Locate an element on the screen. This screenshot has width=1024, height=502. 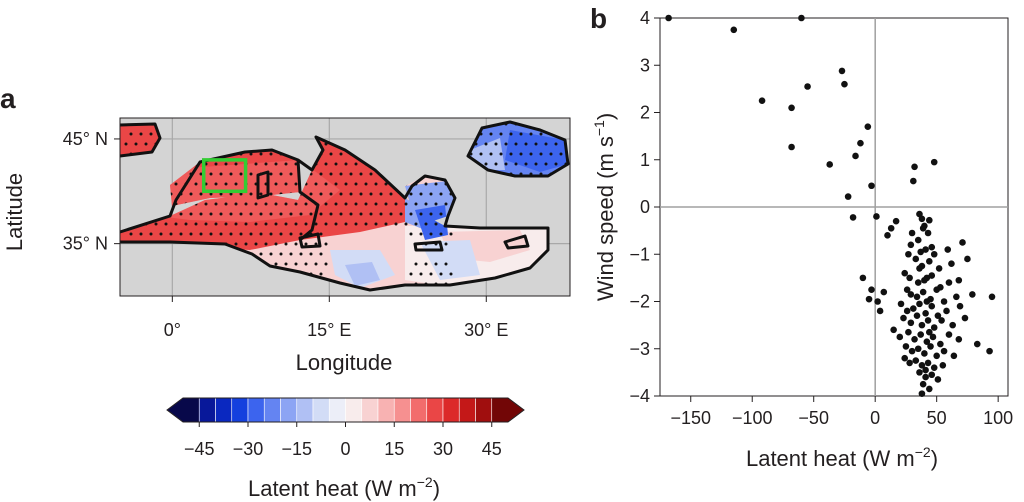
map-ytick-label: 35° N is located at coordinates (85, 244).